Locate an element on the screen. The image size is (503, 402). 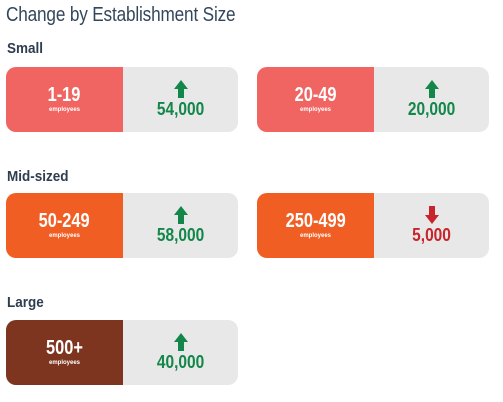
section-label-large: Large is located at coordinates (25, 302).